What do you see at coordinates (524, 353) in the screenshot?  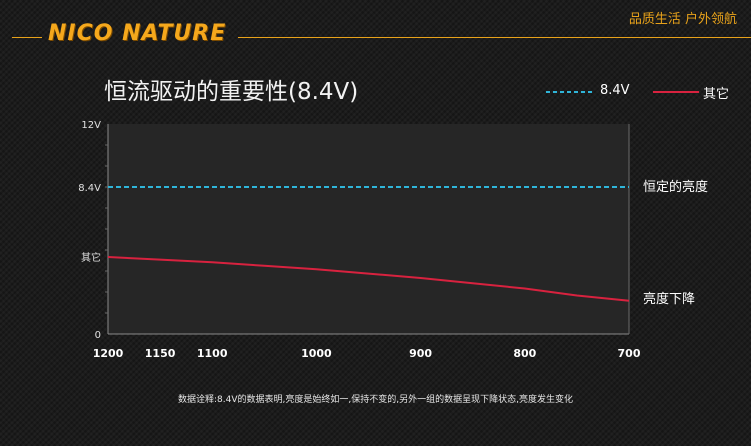 I see `x-tick-label: 800` at bounding box center [524, 353].